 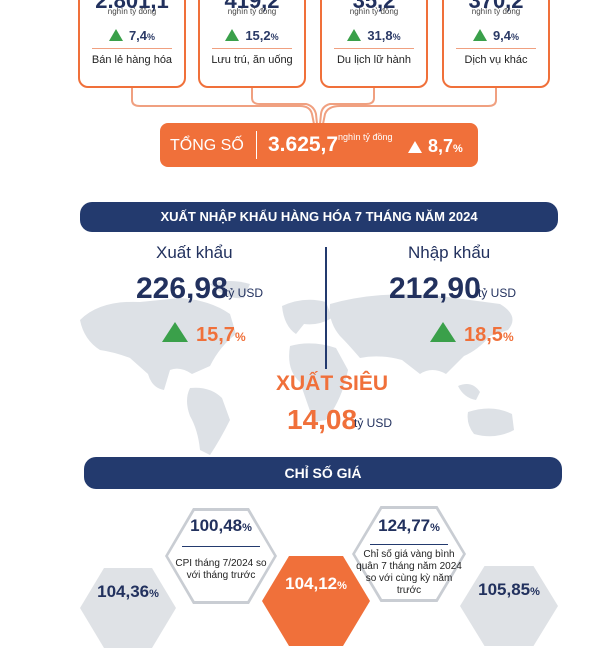 What do you see at coordinates (374, 35) in the screenshot?
I see `retail-change: 31,8%` at bounding box center [374, 35].